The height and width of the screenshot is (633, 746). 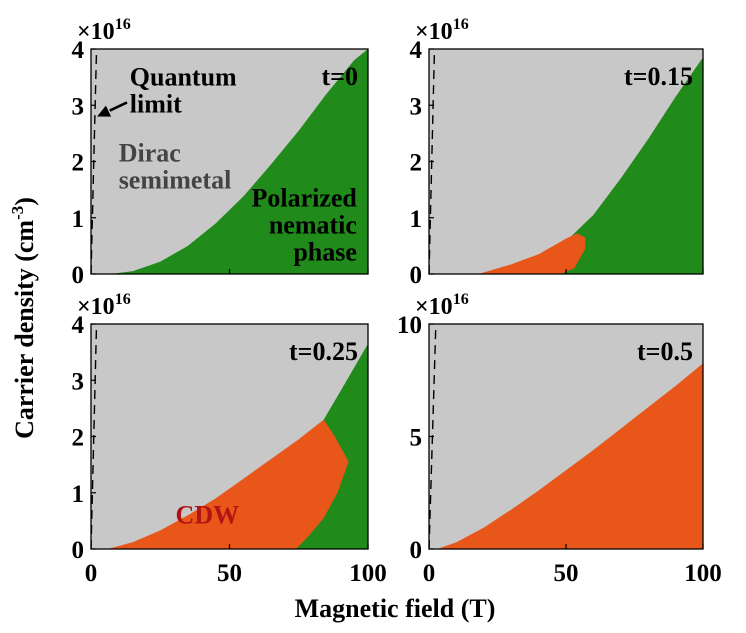 I want to click on annotation-line: semimetal, so click(x=175, y=180).